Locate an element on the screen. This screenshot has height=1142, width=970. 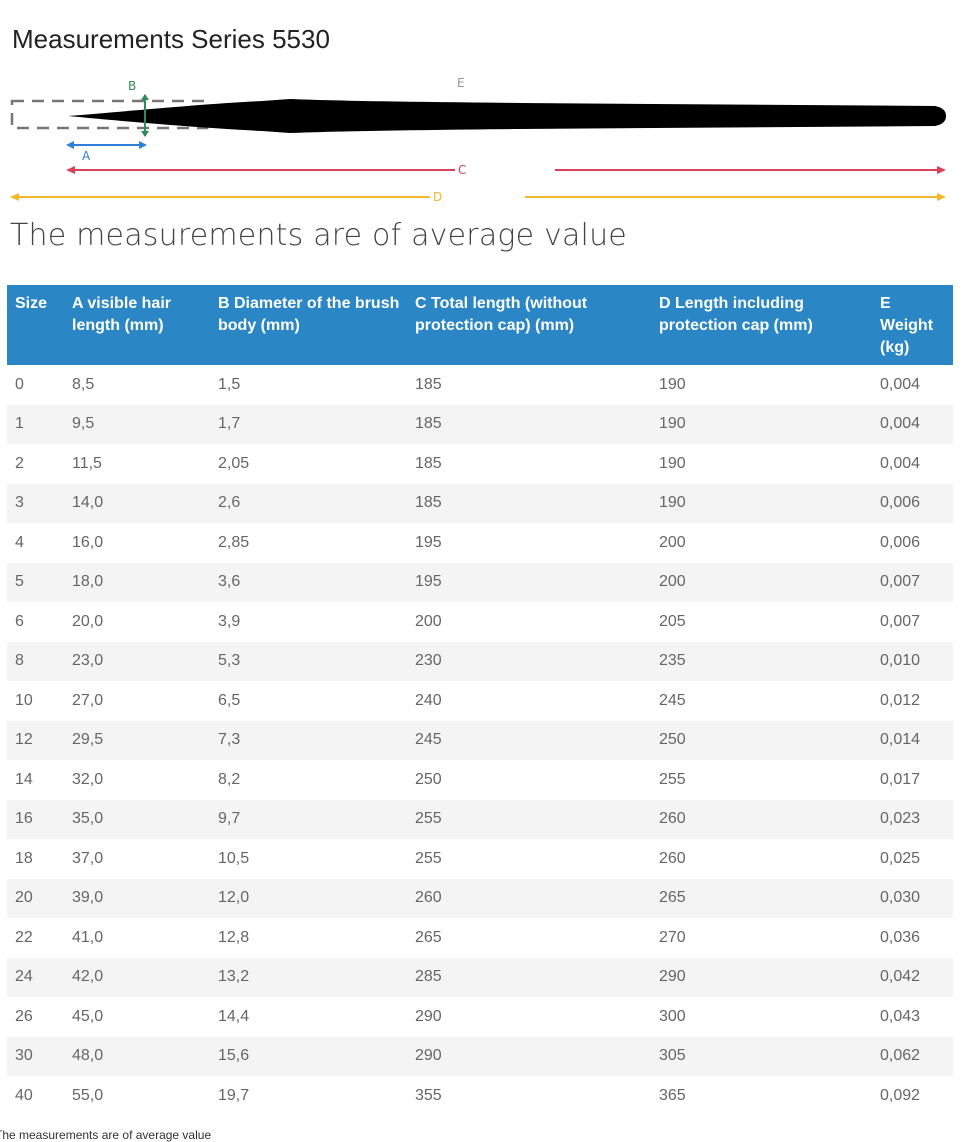
table-cell: 2 is located at coordinates (19, 463).